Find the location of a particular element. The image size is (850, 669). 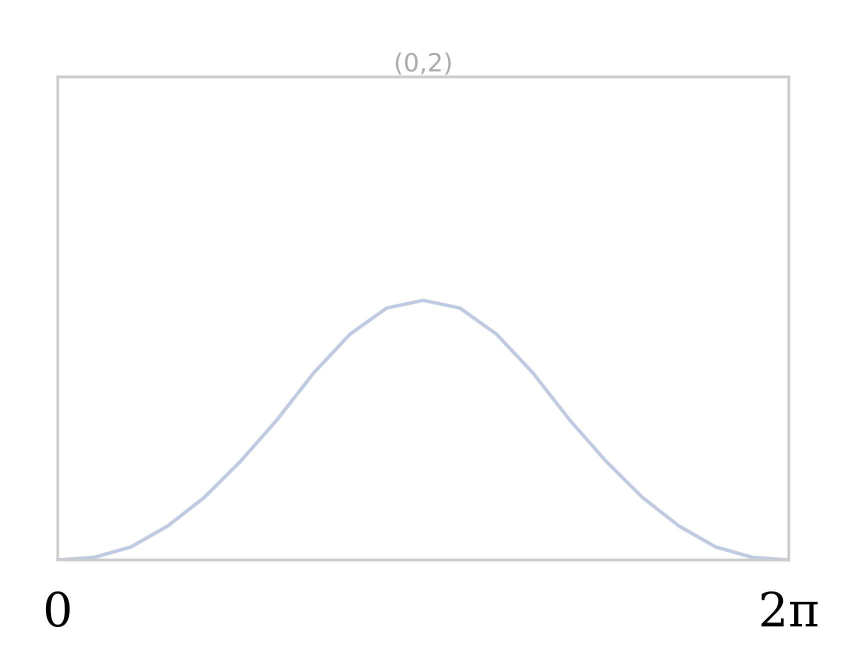

x-tick-label: 2π is located at coordinates (789, 608).